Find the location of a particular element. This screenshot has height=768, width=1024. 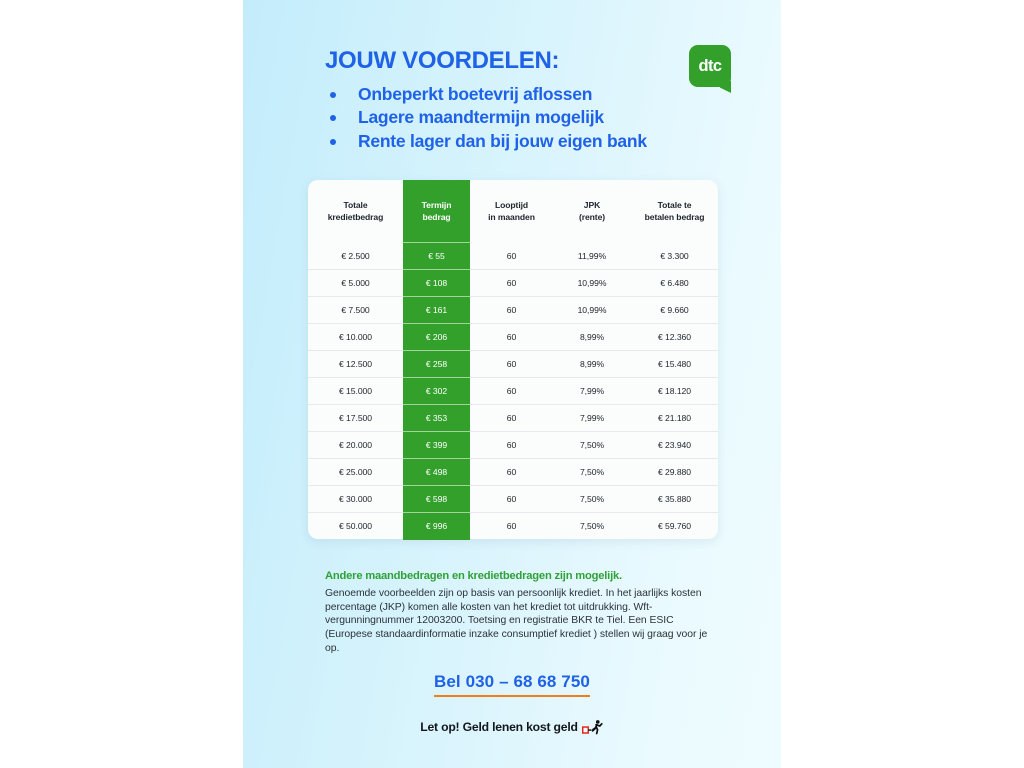

col-header-total-payable: Totale te betalen bedrag is located at coordinates (674, 211).